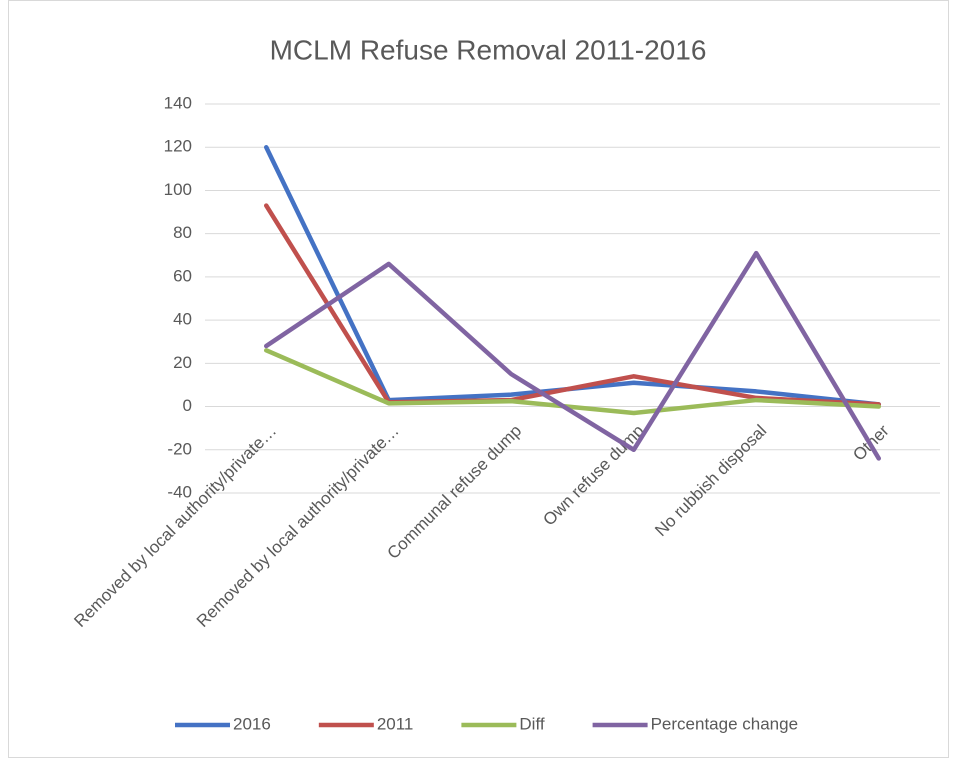 Image resolution: width=957 pixels, height=763 pixels. Describe the element at coordinates (179, 491) in the screenshot. I see `y-tick-label: -40` at that location.